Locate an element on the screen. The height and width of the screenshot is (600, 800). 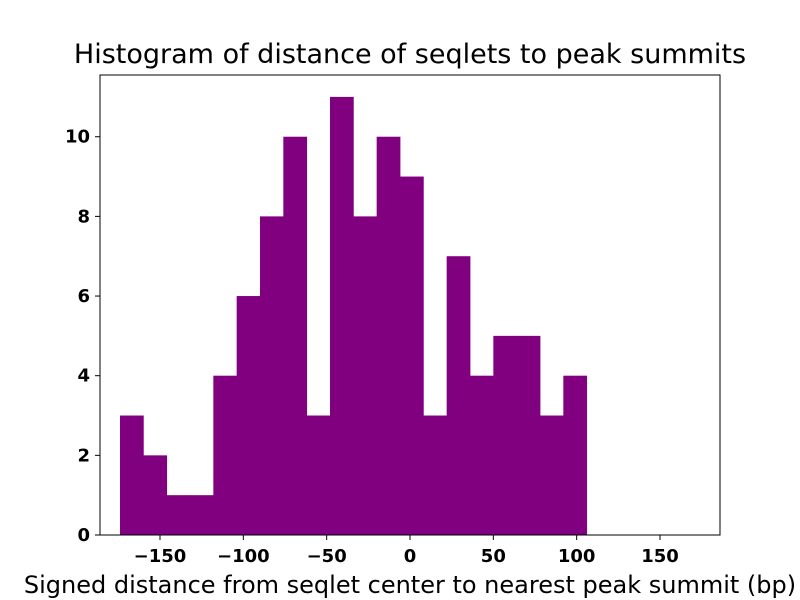
y-tick-label: 10 is located at coordinates (77, 137).